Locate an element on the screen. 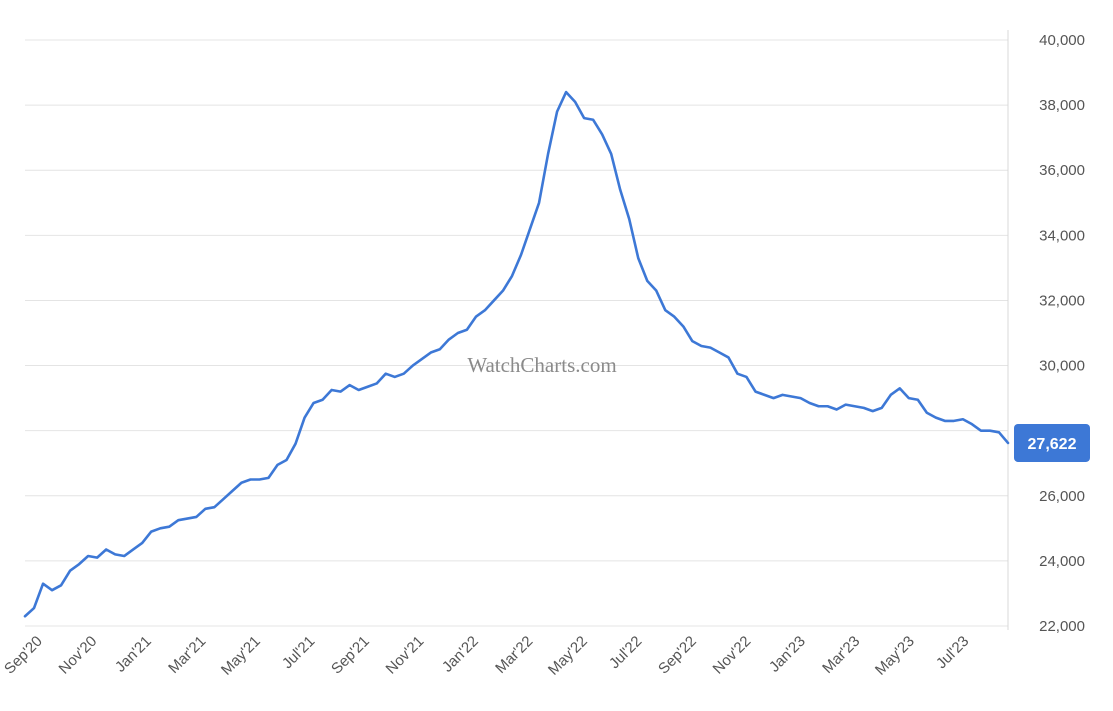  x-tick-label: May'21 is located at coordinates (241, 656).